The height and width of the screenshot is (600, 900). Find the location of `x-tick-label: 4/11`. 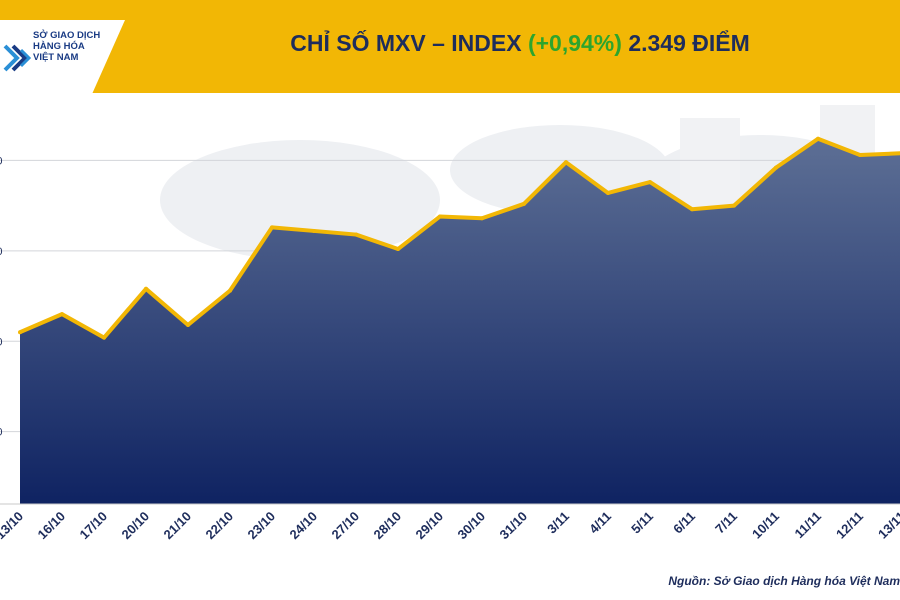

x-tick-label: 4/11 is located at coordinates (600, 523).